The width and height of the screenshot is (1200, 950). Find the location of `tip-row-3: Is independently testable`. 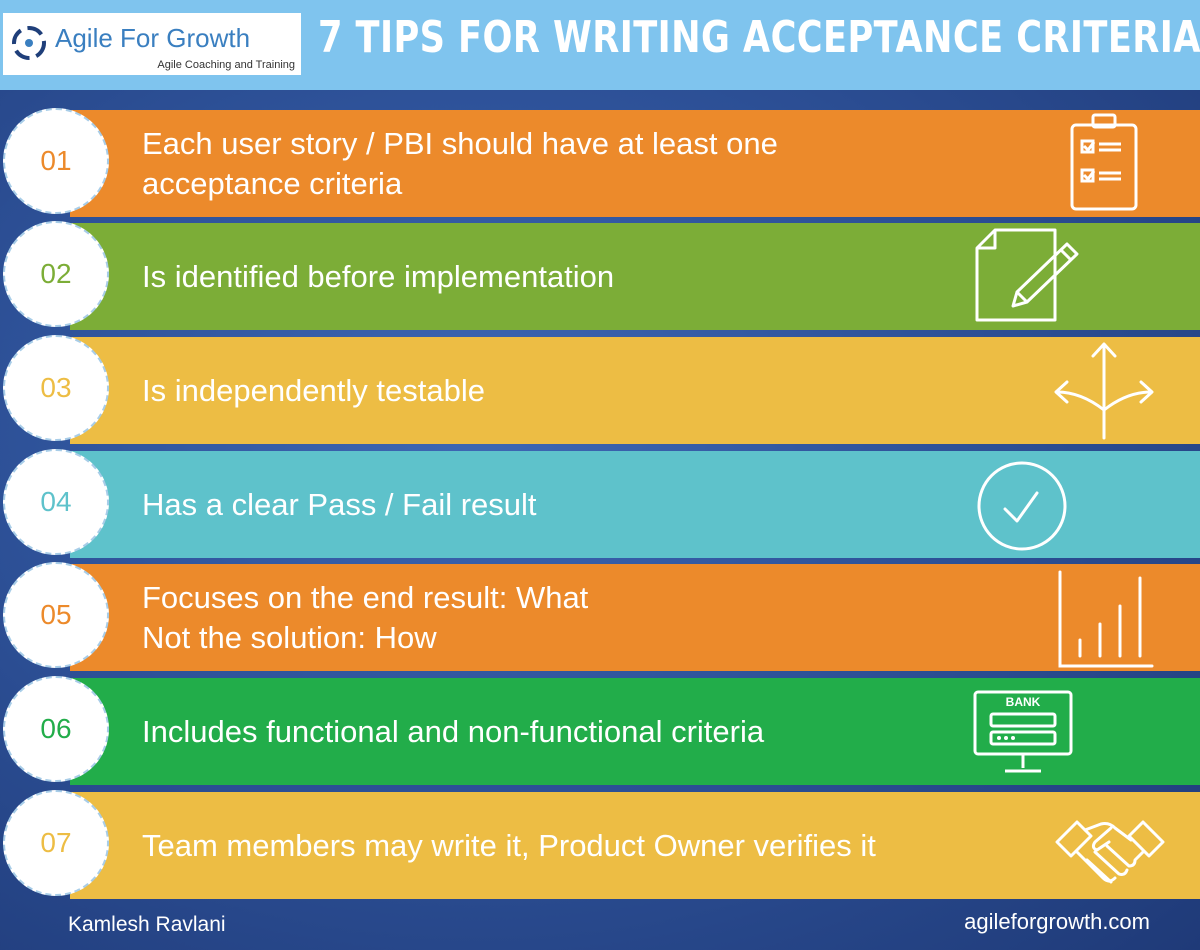

tip-row-3: Is independently testable is located at coordinates (635, 390).